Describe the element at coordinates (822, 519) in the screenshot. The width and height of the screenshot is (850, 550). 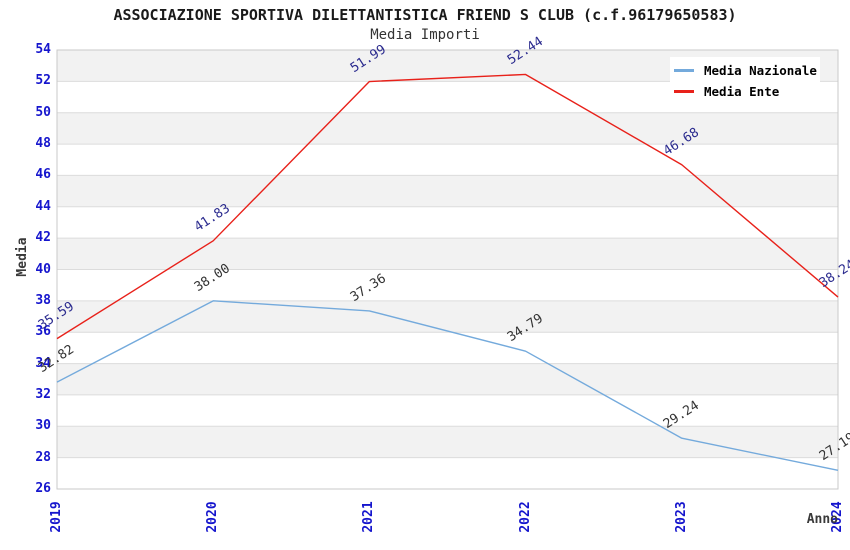
I see `x-axis-label: Anno` at that location.